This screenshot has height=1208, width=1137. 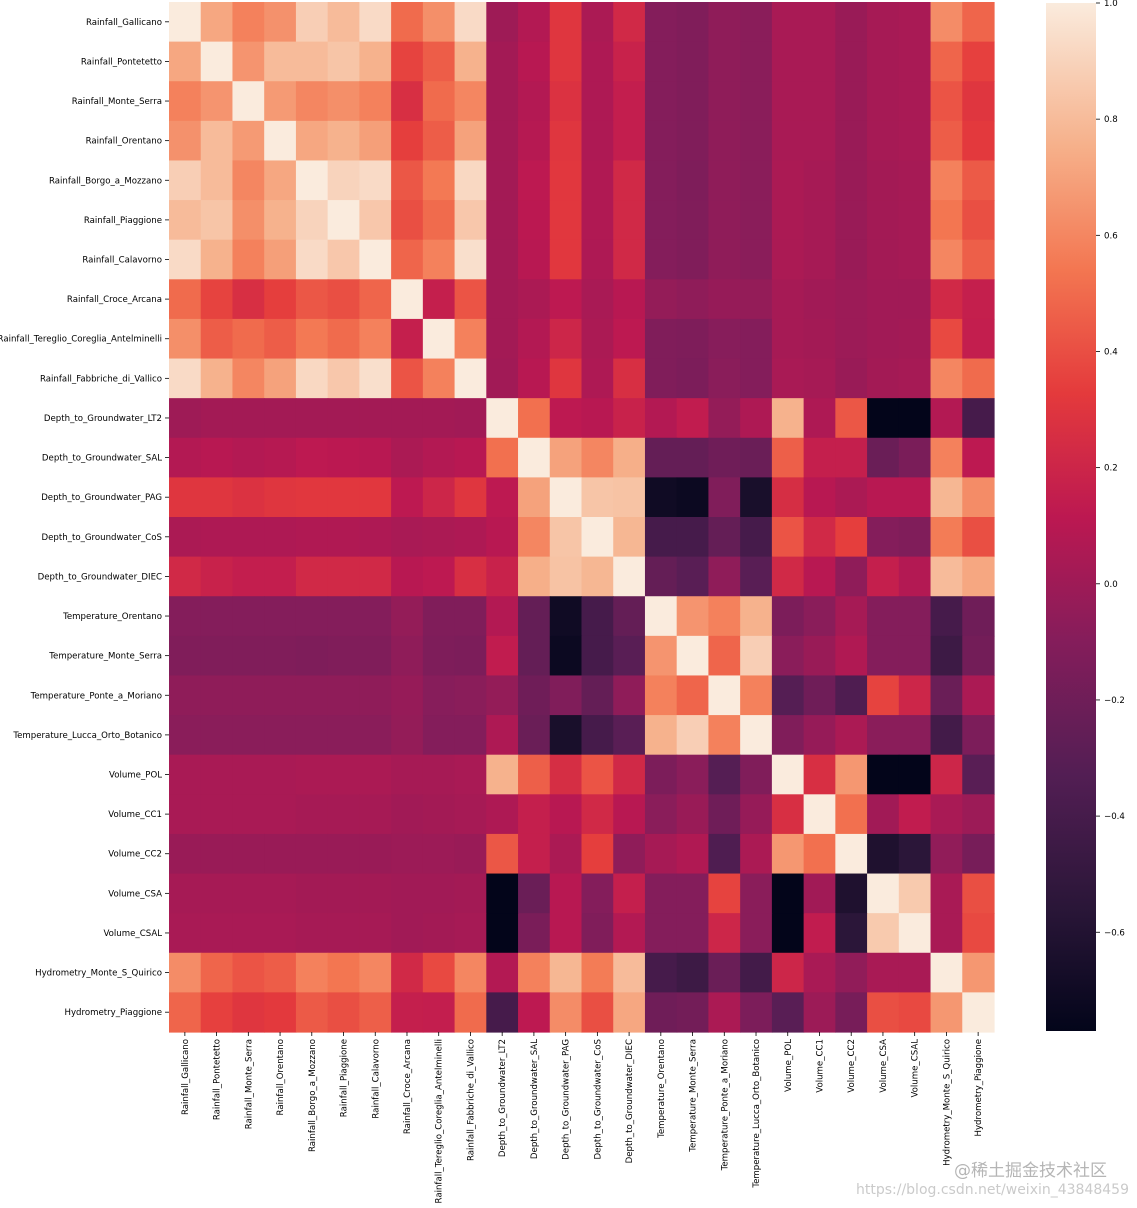 What do you see at coordinates (1111, 469) in the screenshot?
I see `colorbar-tick-label: 0.2` at bounding box center [1111, 469].